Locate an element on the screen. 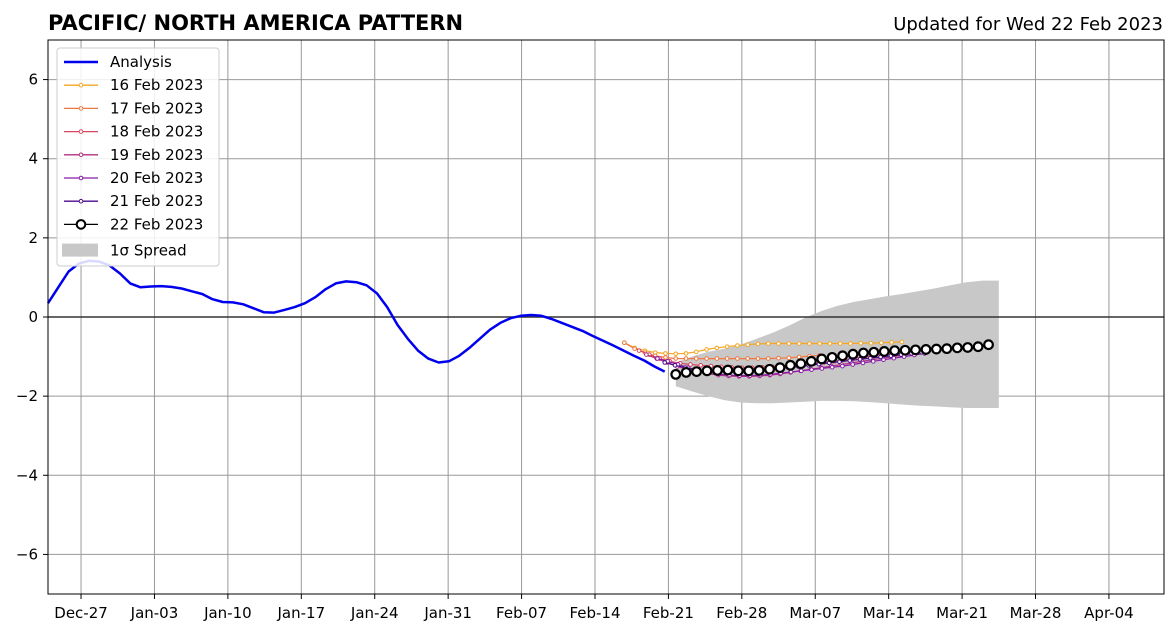  x-tick-label: Mar-14 is located at coordinates (889, 613).